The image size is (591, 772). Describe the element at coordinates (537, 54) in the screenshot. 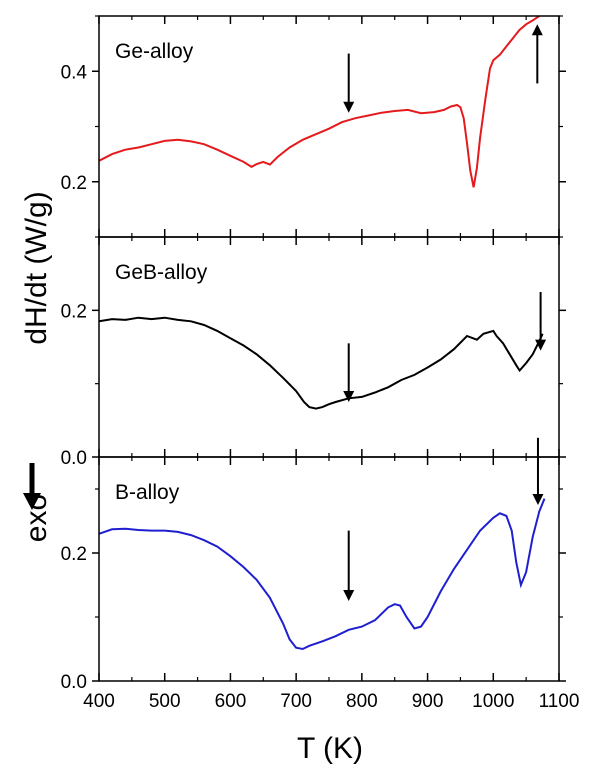

I see `panel-ge-arrow-up-icon` at that location.